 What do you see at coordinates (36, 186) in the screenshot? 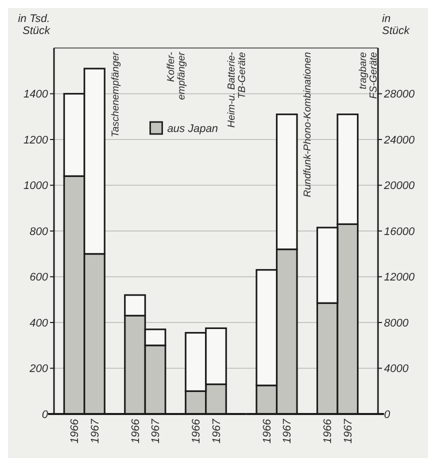
I see `y-tick-label: 1000` at bounding box center [36, 186].